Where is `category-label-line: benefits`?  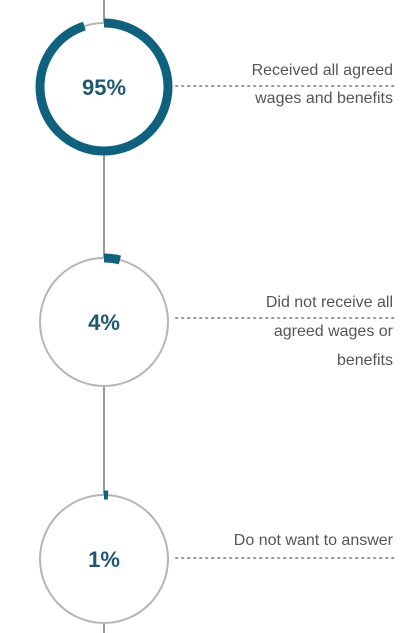 category-label-line: benefits is located at coordinates (365, 360).